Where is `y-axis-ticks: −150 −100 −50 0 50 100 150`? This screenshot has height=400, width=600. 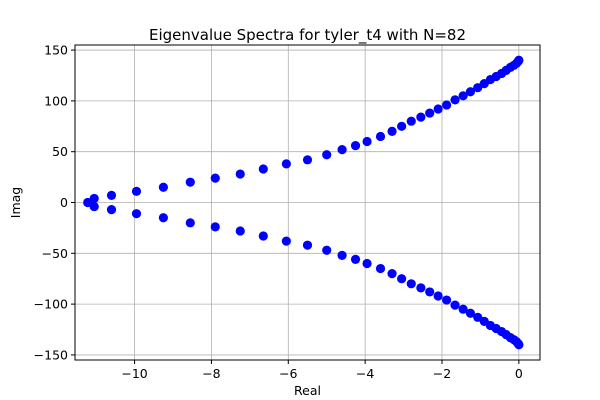
y-axis-ticks: −150 −100 −50 0 50 100 150 is located at coordinates (54, 202).